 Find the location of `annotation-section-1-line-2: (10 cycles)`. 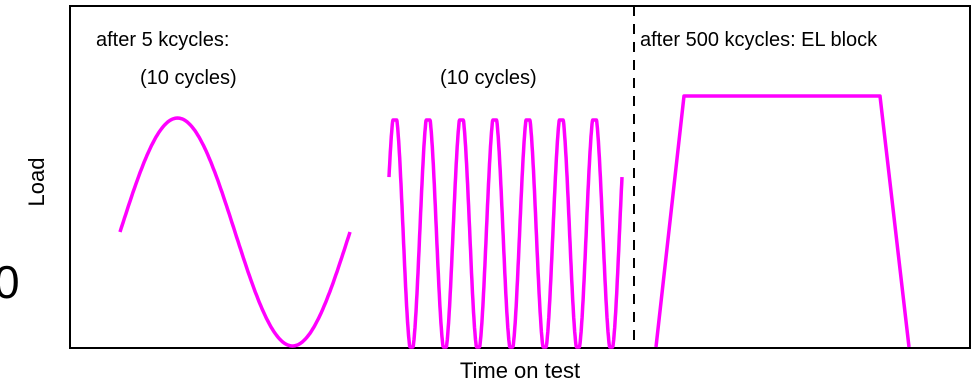

annotation-section-1-line-2: (10 cycles) is located at coordinates (188, 78).